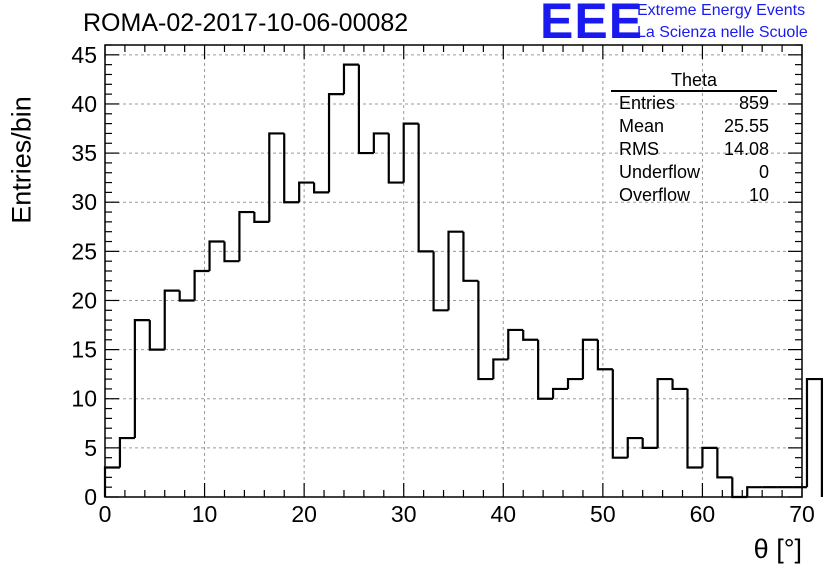  What do you see at coordinates (753, 103) in the screenshot?
I see `stats-value: 859` at bounding box center [753, 103].